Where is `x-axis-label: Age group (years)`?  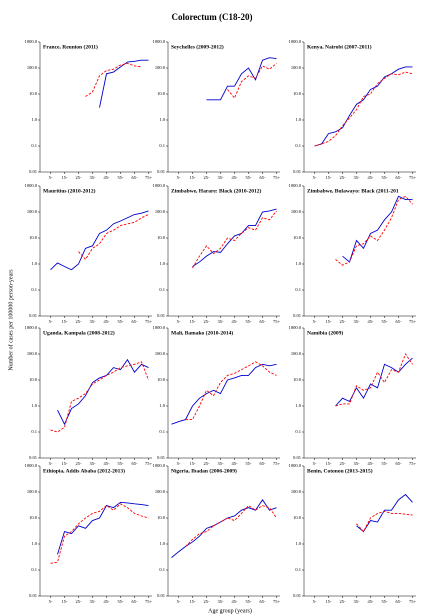
x-axis-label: Age group (years) is located at coordinates (230, 610).